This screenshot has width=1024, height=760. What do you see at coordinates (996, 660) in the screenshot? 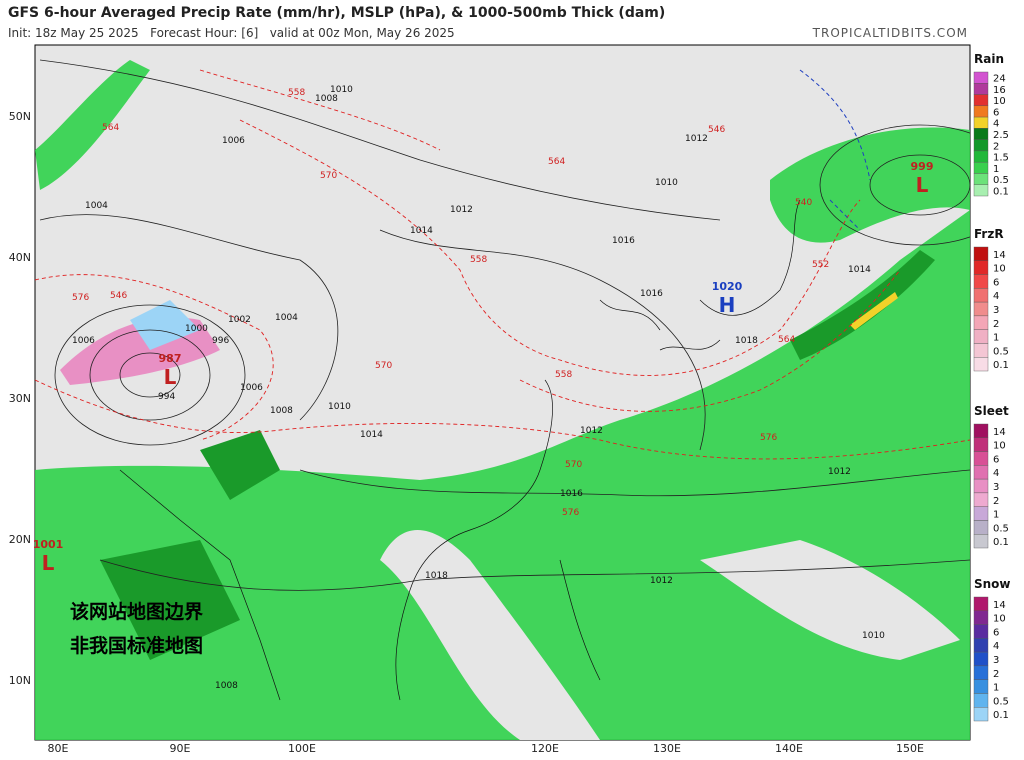
I see `legend-label: 3` at bounding box center [996, 660].